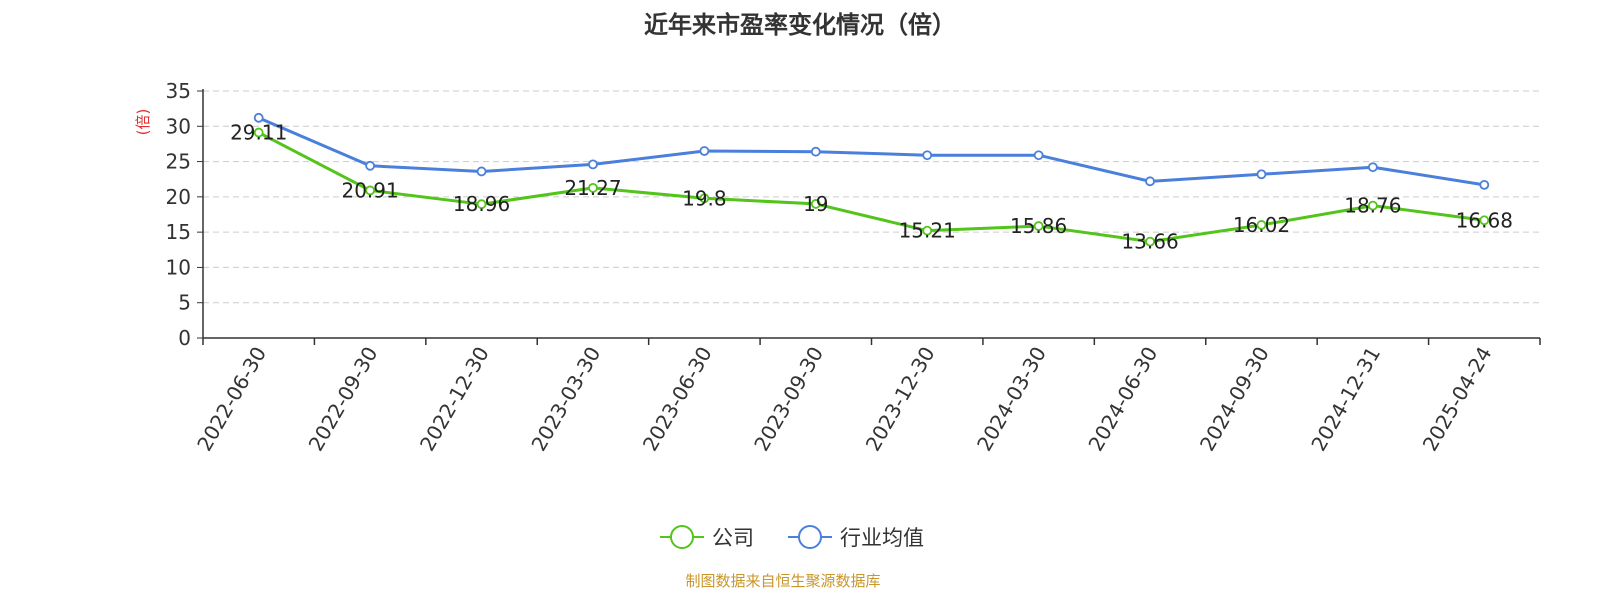 This screenshot has height=600, width=1600. Describe the element at coordinates (178, 91) in the screenshot. I see `y-tick-label: 35` at that location.